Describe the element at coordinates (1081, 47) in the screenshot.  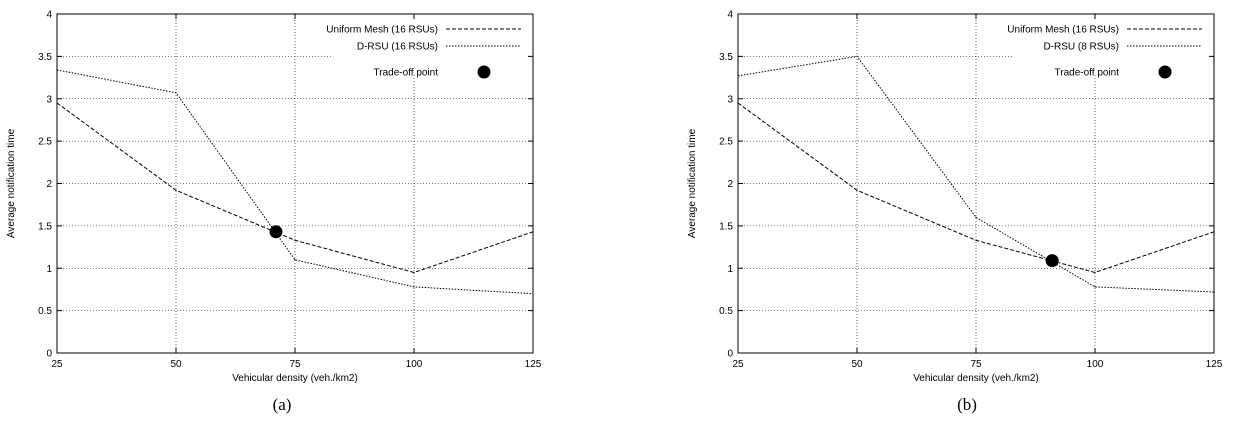
I see `legend-label-series-2: D-RSU (8 RSUs)` at that location.